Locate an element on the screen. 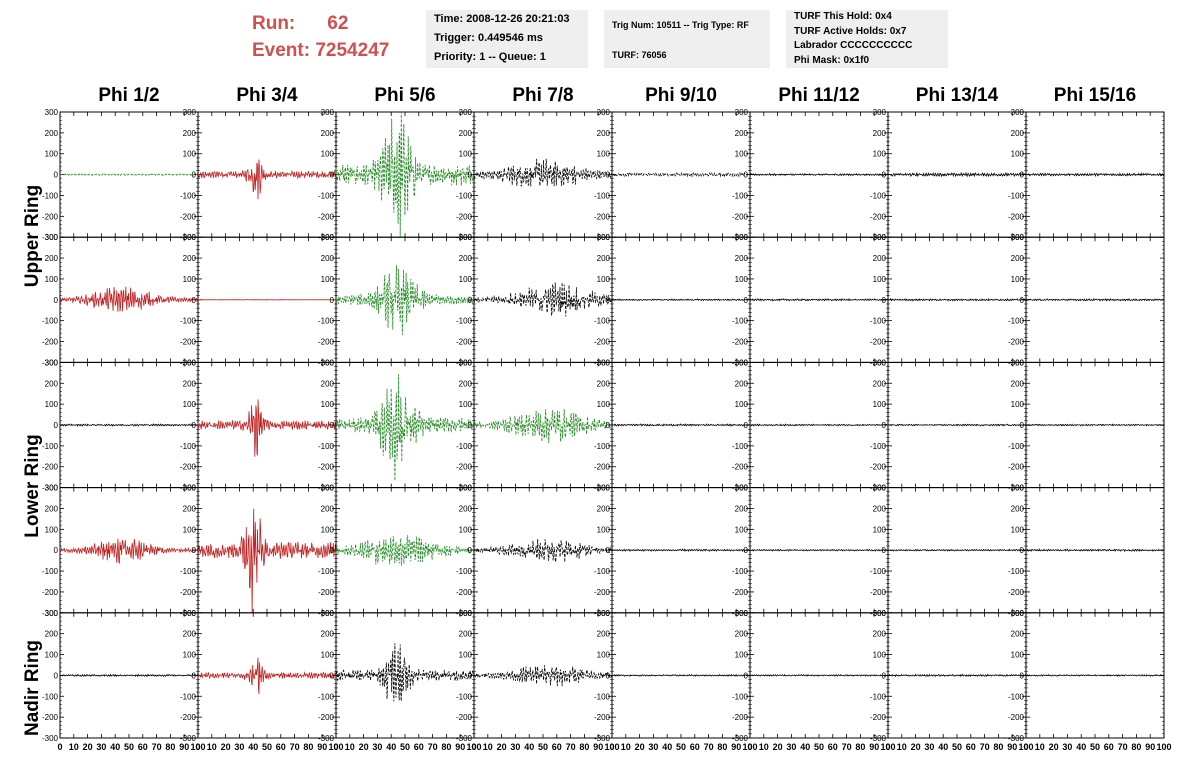 Image resolution: width=1196 pixels, height=772 pixels. waveform-r1-c6 is located at coordinates (957, 299).